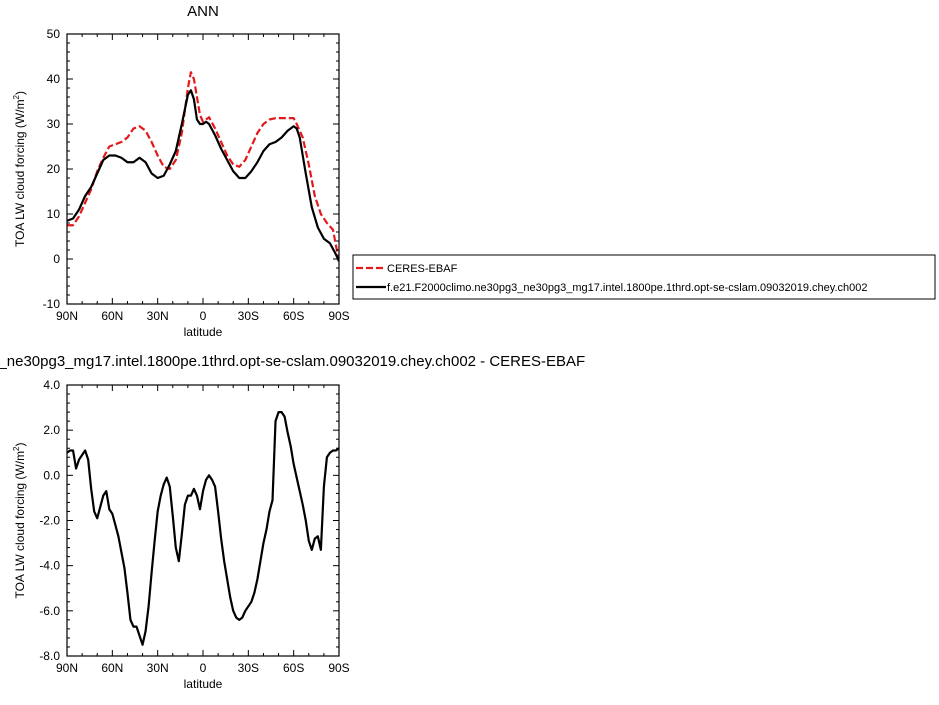  I want to click on y-tick-label: -2.0, so click(49, 521).